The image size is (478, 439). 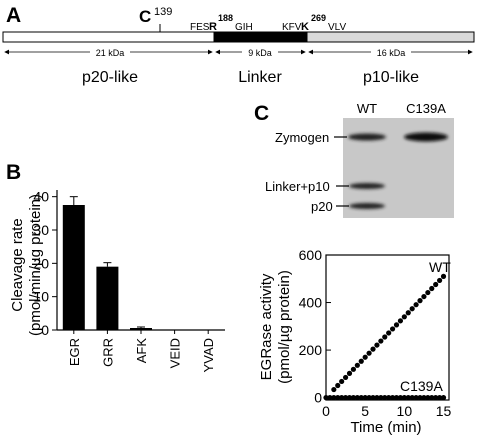 What do you see at coordinates (45, 330) in the screenshot?
I see `bar-y-tick-label: 0` at bounding box center [45, 330].